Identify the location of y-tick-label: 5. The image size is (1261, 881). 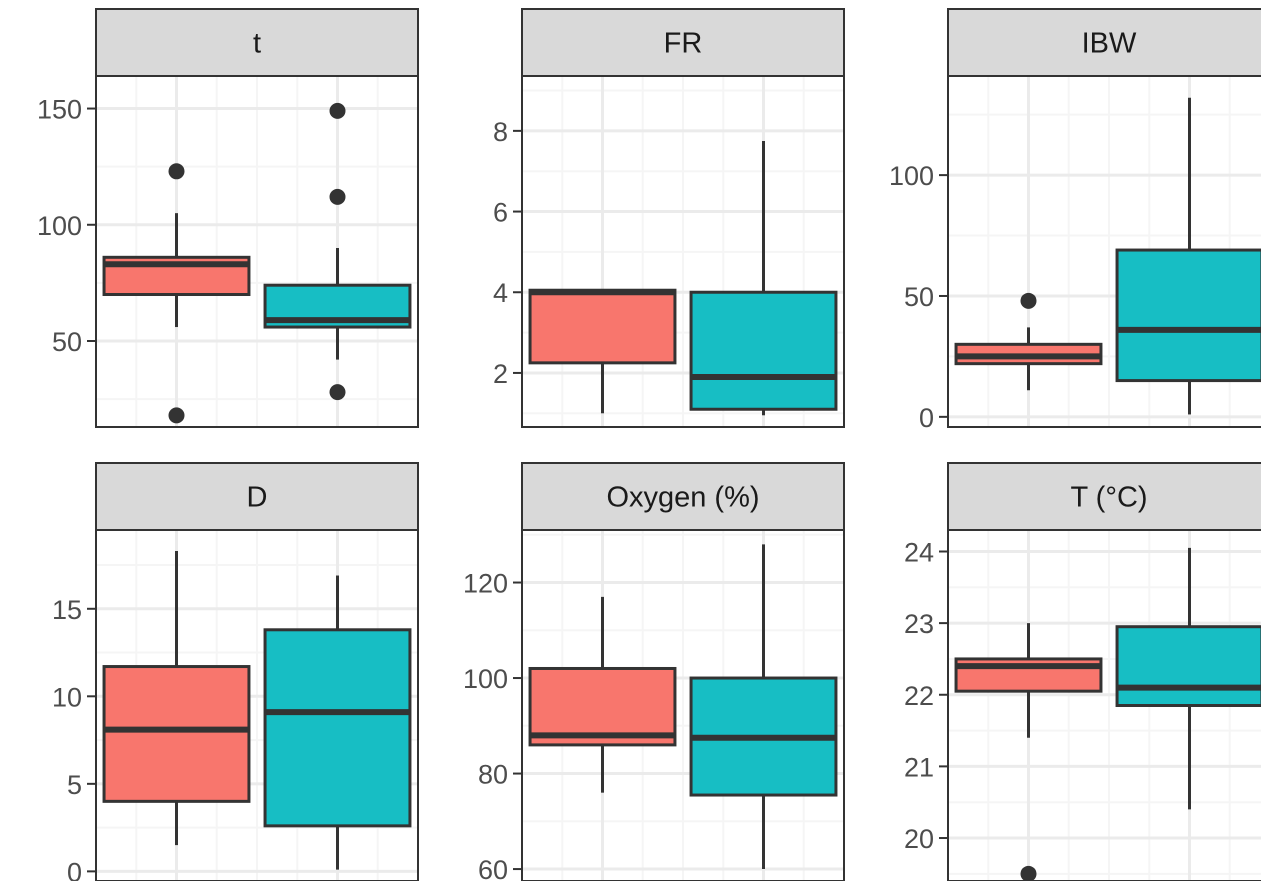
(74, 785).